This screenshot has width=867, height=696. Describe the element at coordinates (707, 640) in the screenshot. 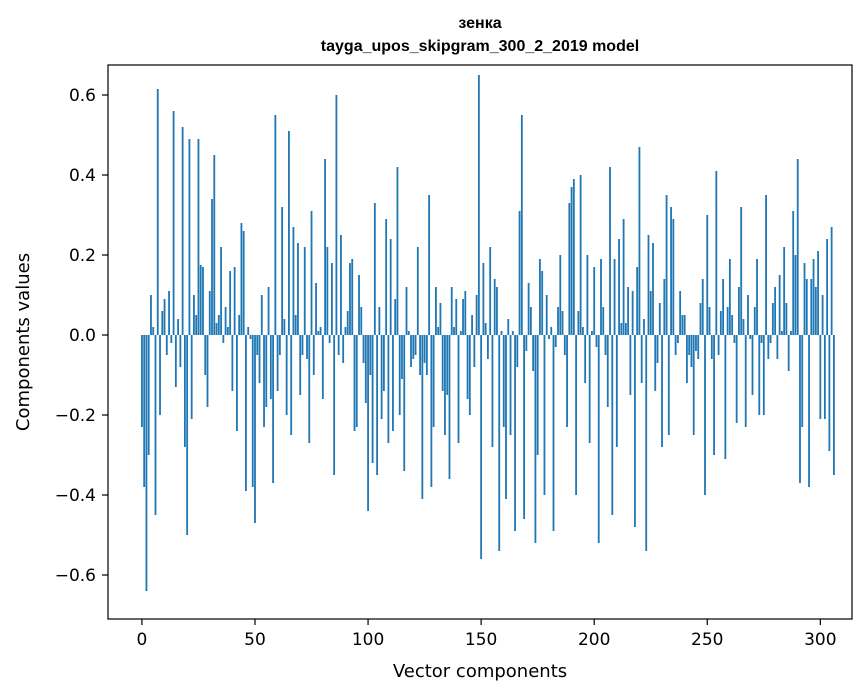

I see `x-tick-label: 250` at that location.